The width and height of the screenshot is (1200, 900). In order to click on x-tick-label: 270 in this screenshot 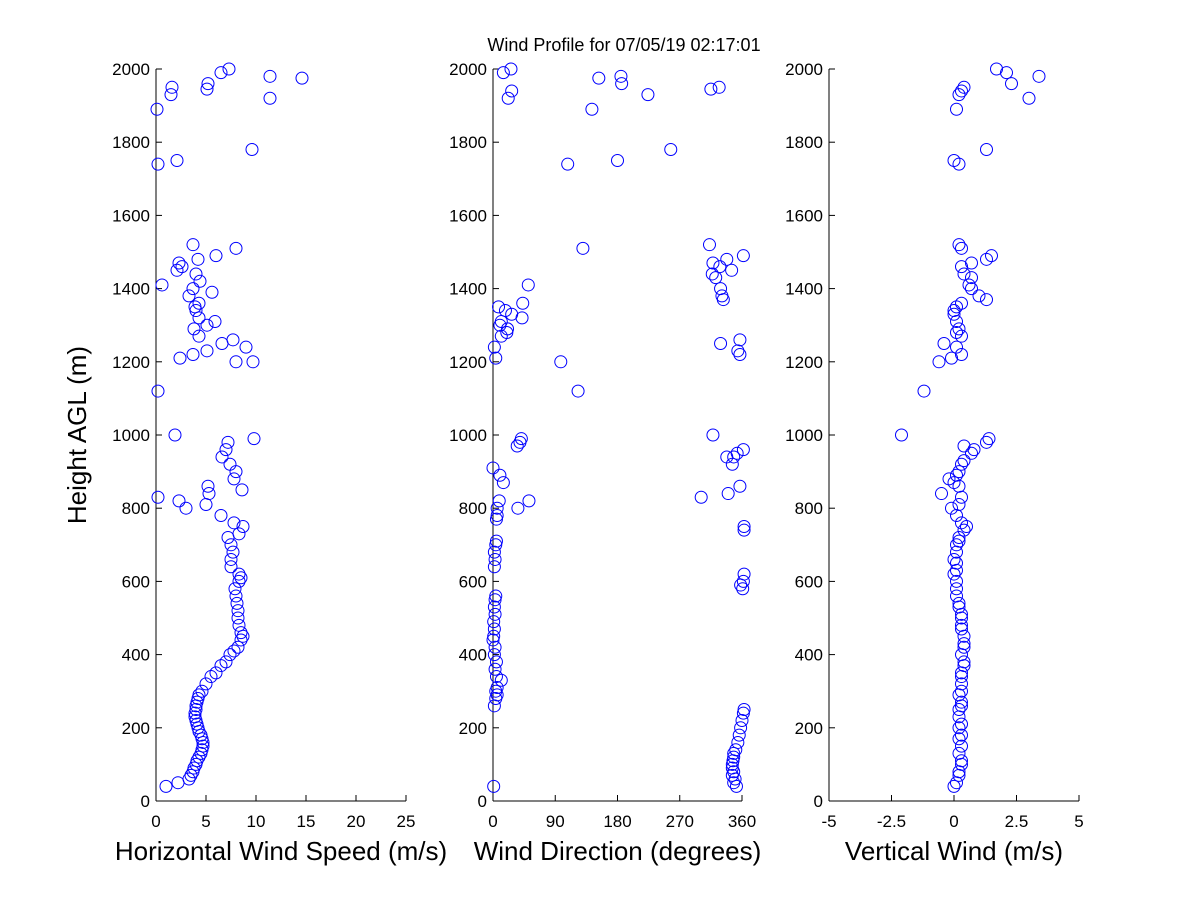, I will do `click(680, 821)`.